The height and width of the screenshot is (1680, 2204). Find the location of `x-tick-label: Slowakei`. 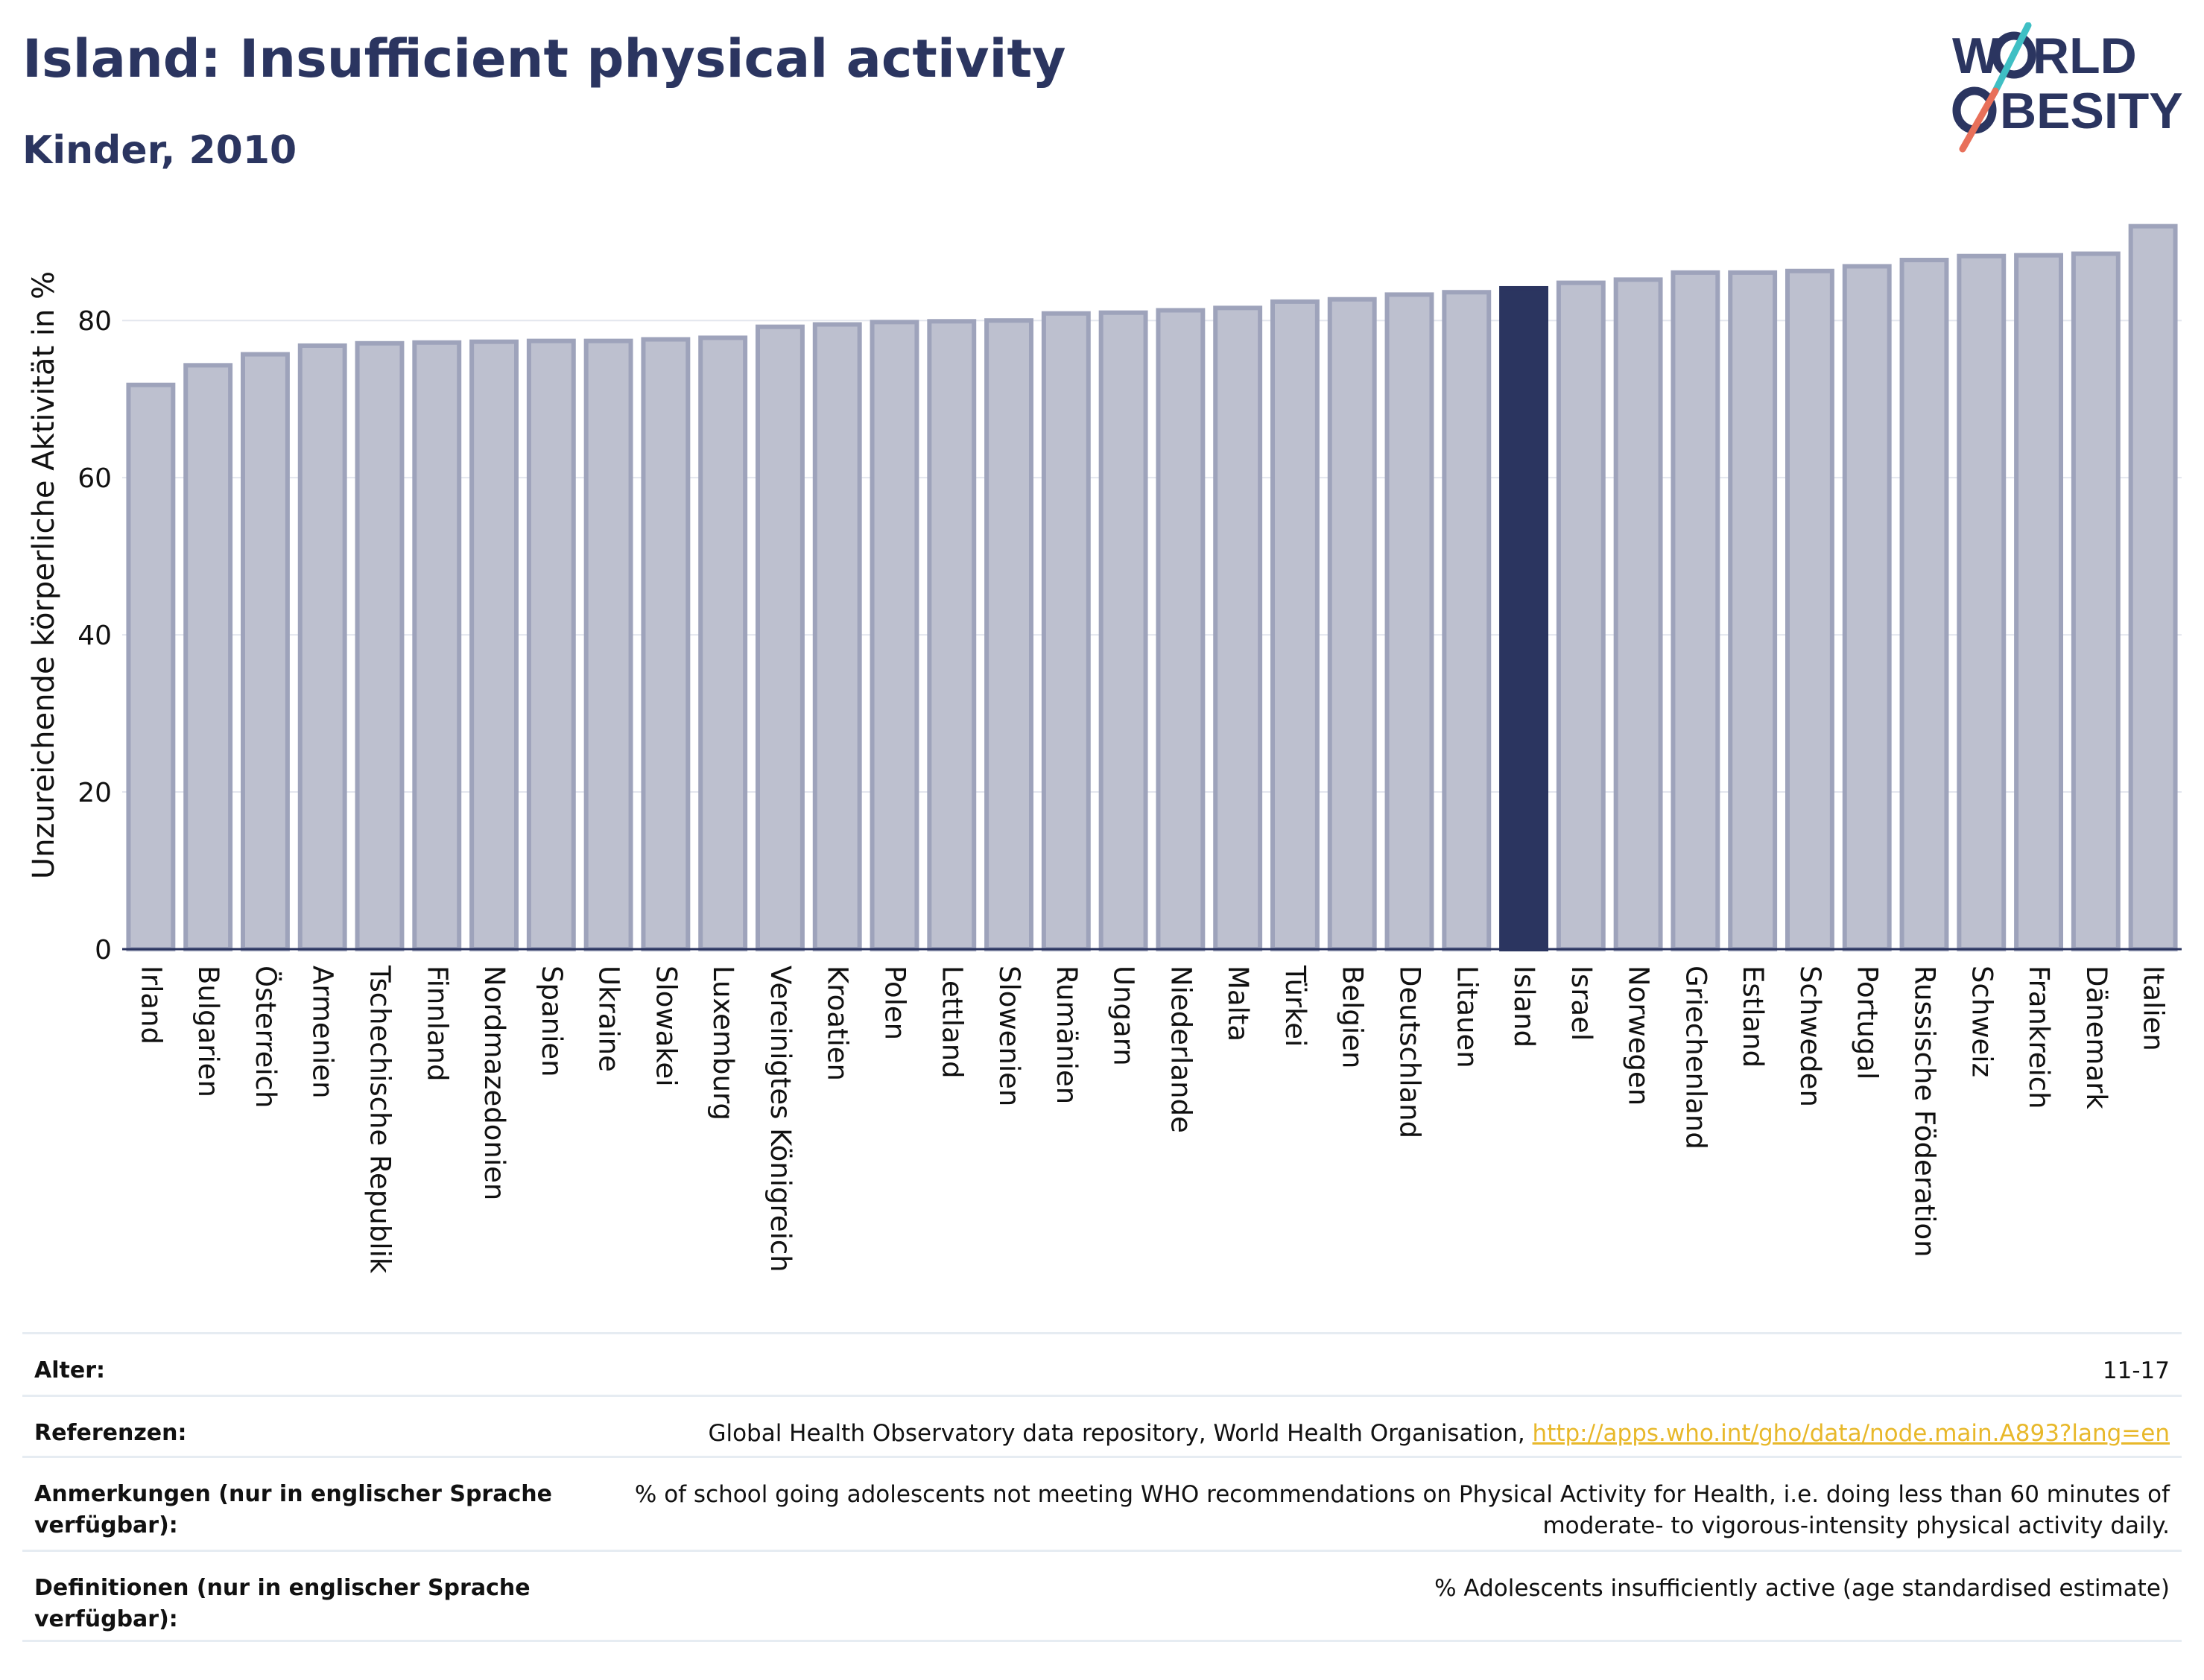

x-tick-label: Slowakei is located at coordinates (666, 1026).